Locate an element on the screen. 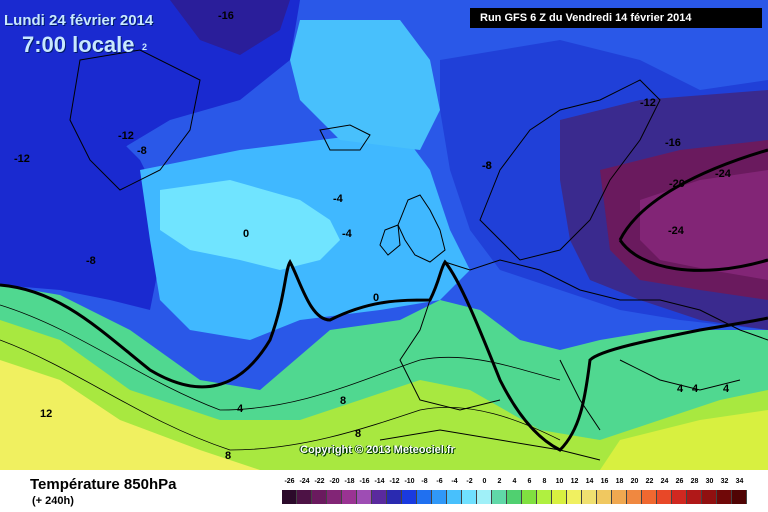 Image resolution: width=768 pixels, height=512 pixels. legend-value: -10 is located at coordinates (409, 481).